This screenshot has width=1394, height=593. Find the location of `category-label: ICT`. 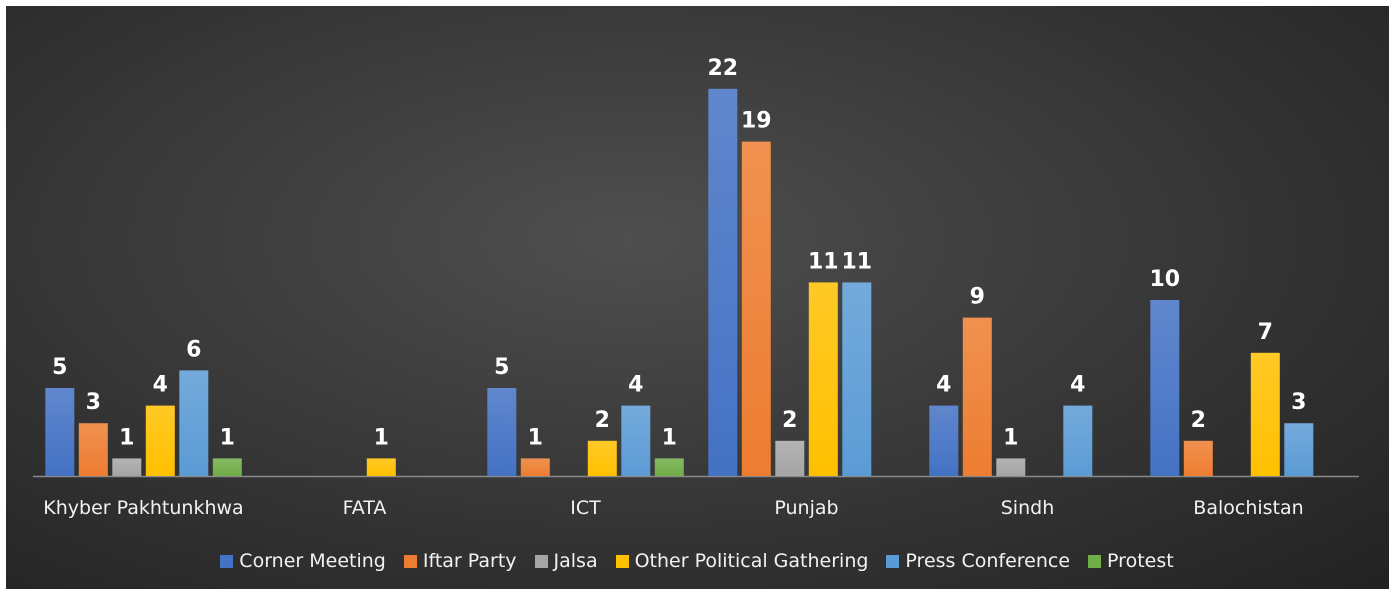

category-label: ICT is located at coordinates (585, 508).